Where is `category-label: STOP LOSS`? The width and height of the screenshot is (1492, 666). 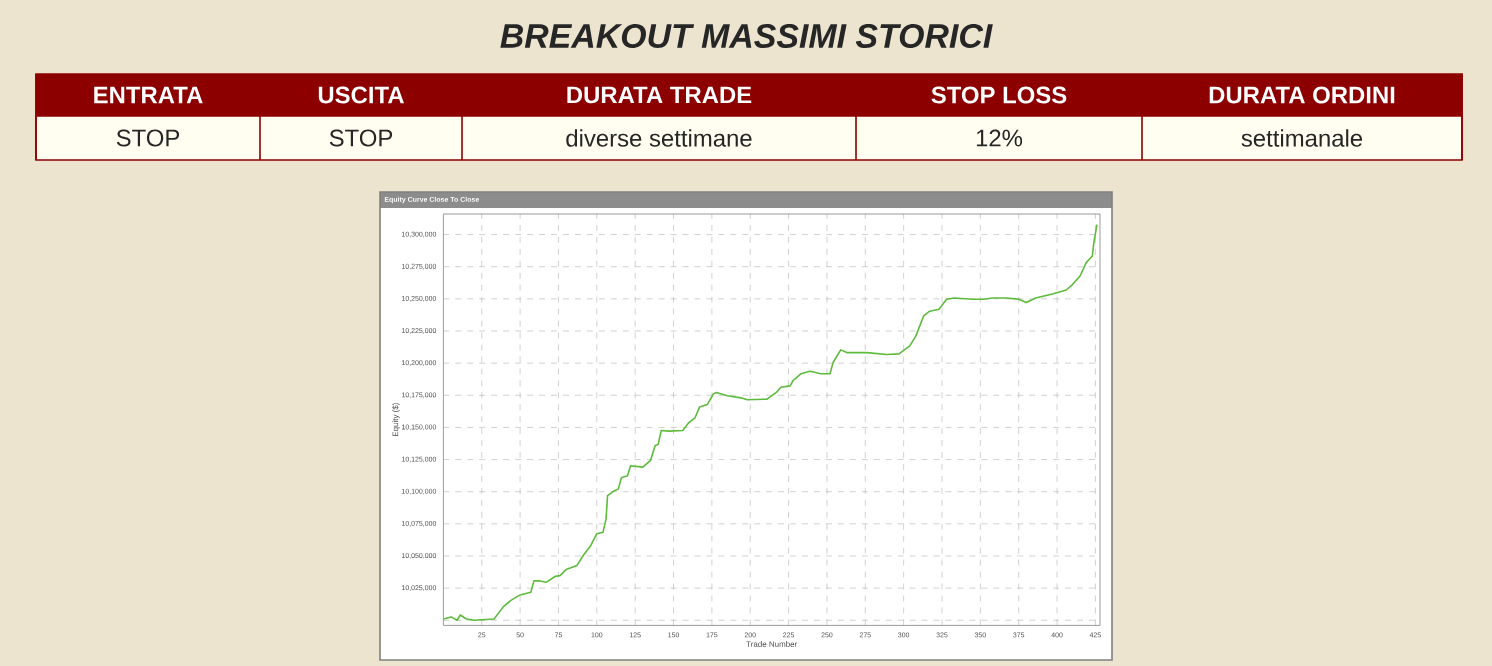 category-label: STOP LOSS is located at coordinates (999, 95).